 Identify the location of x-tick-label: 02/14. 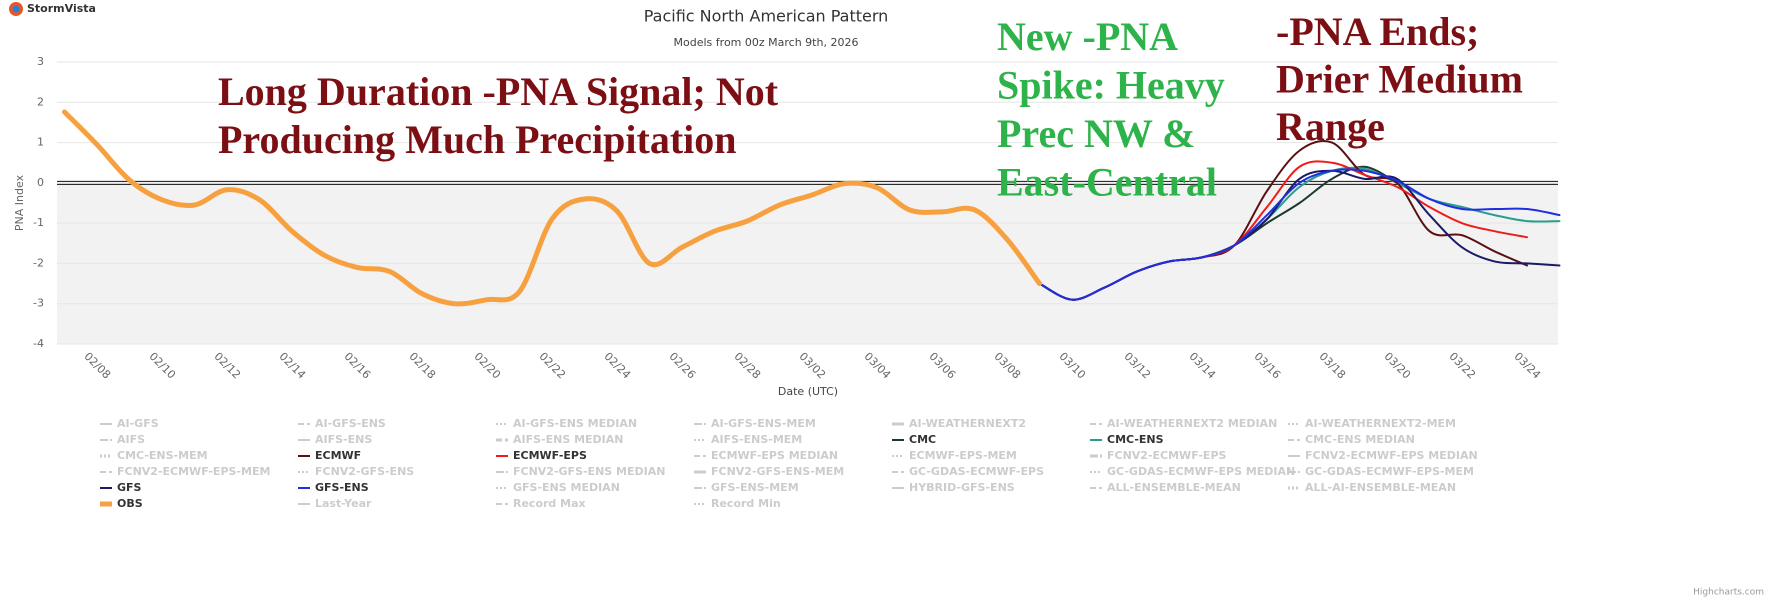
(293, 366).